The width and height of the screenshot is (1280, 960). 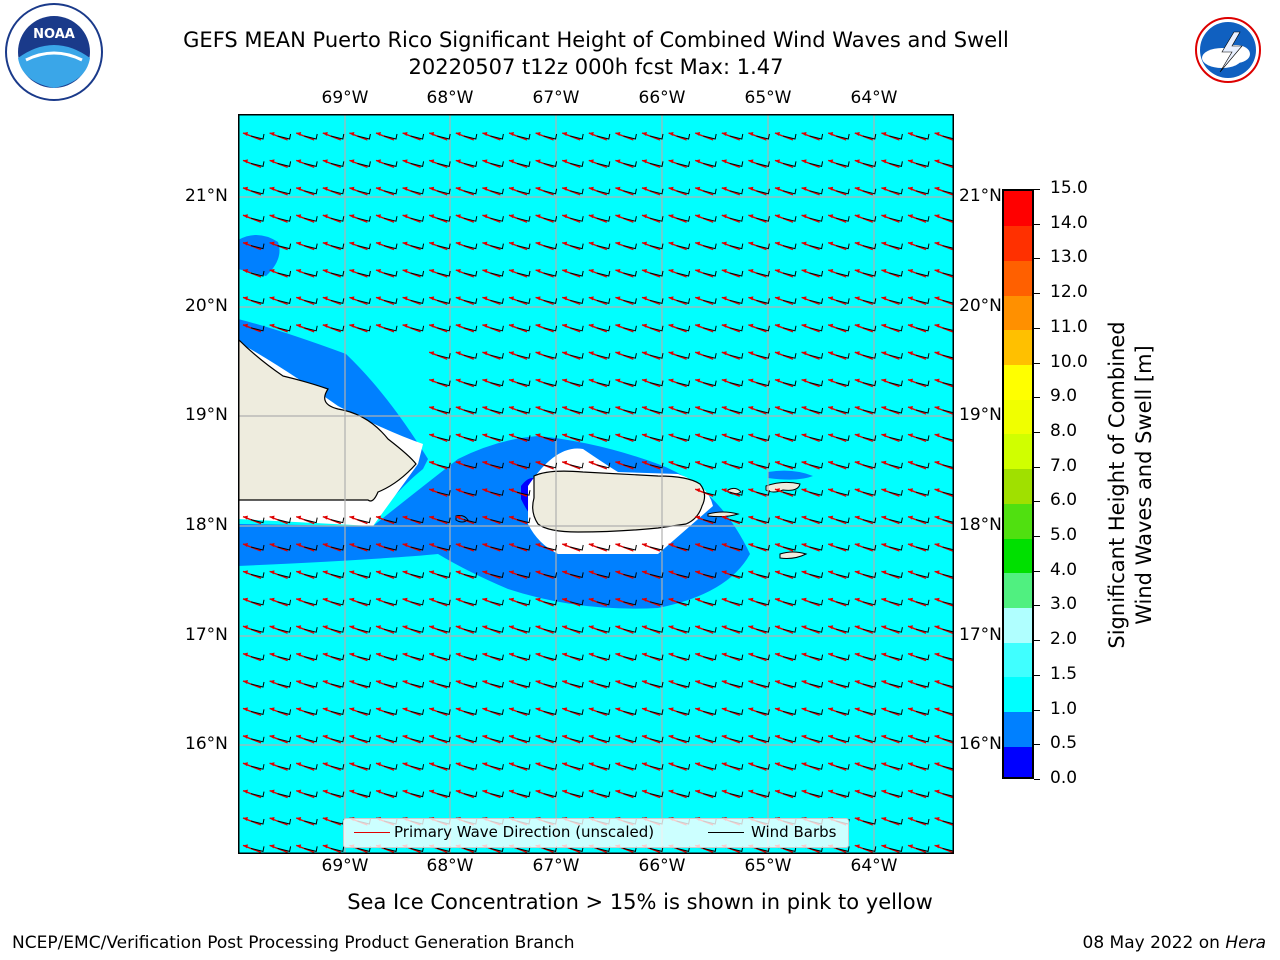 What do you see at coordinates (1018, 484) in the screenshot?
I see `colorbar` at bounding box center [1018, 484].